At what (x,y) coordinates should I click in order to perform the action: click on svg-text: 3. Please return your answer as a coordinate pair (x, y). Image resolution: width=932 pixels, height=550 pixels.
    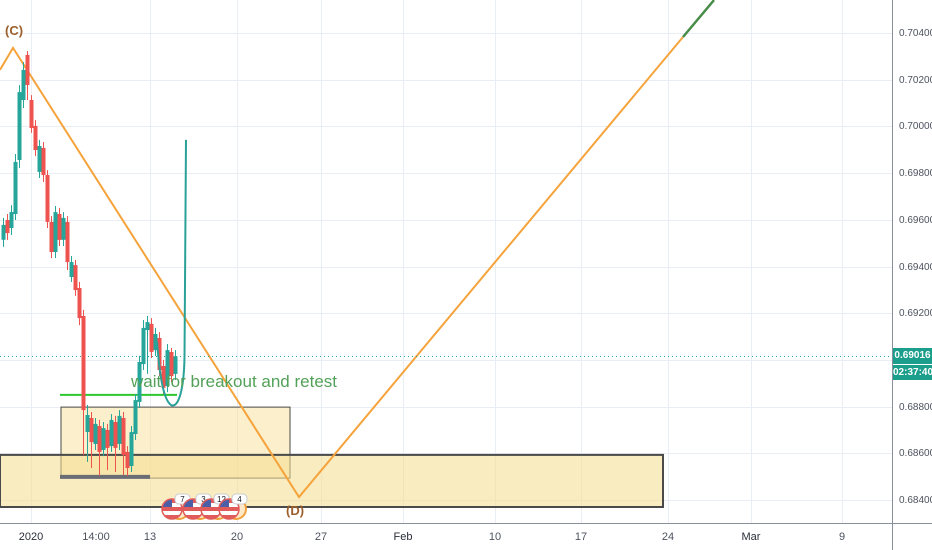
    Looking at the image, I should click on (203, 499).